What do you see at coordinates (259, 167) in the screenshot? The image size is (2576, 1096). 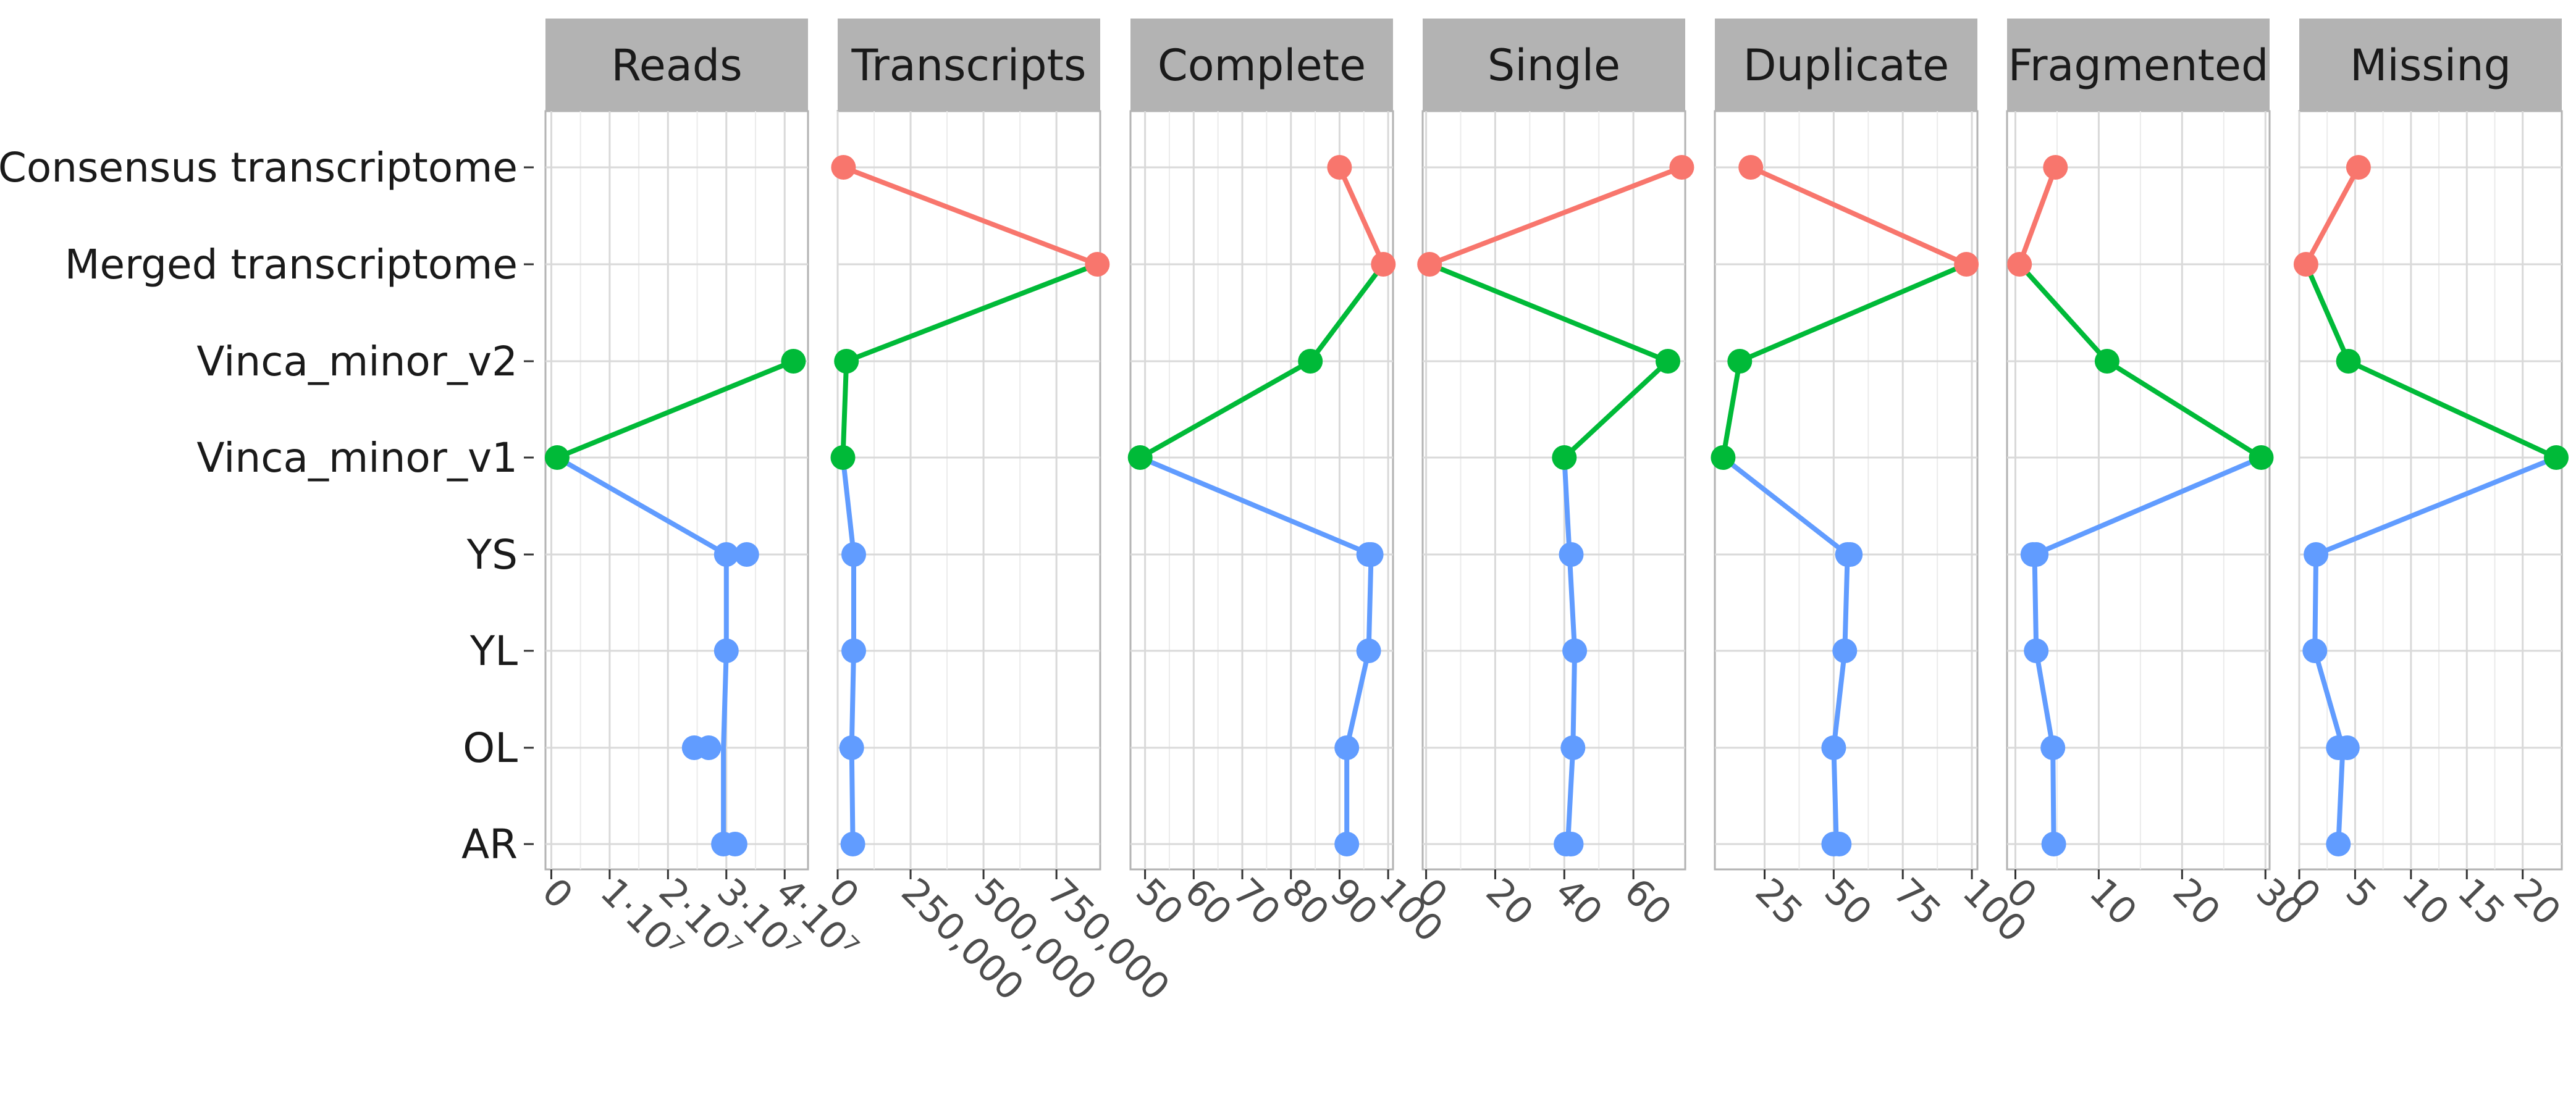 I see `y-tick-label: Consensus transcriptome` at bounding box center [259, 167].